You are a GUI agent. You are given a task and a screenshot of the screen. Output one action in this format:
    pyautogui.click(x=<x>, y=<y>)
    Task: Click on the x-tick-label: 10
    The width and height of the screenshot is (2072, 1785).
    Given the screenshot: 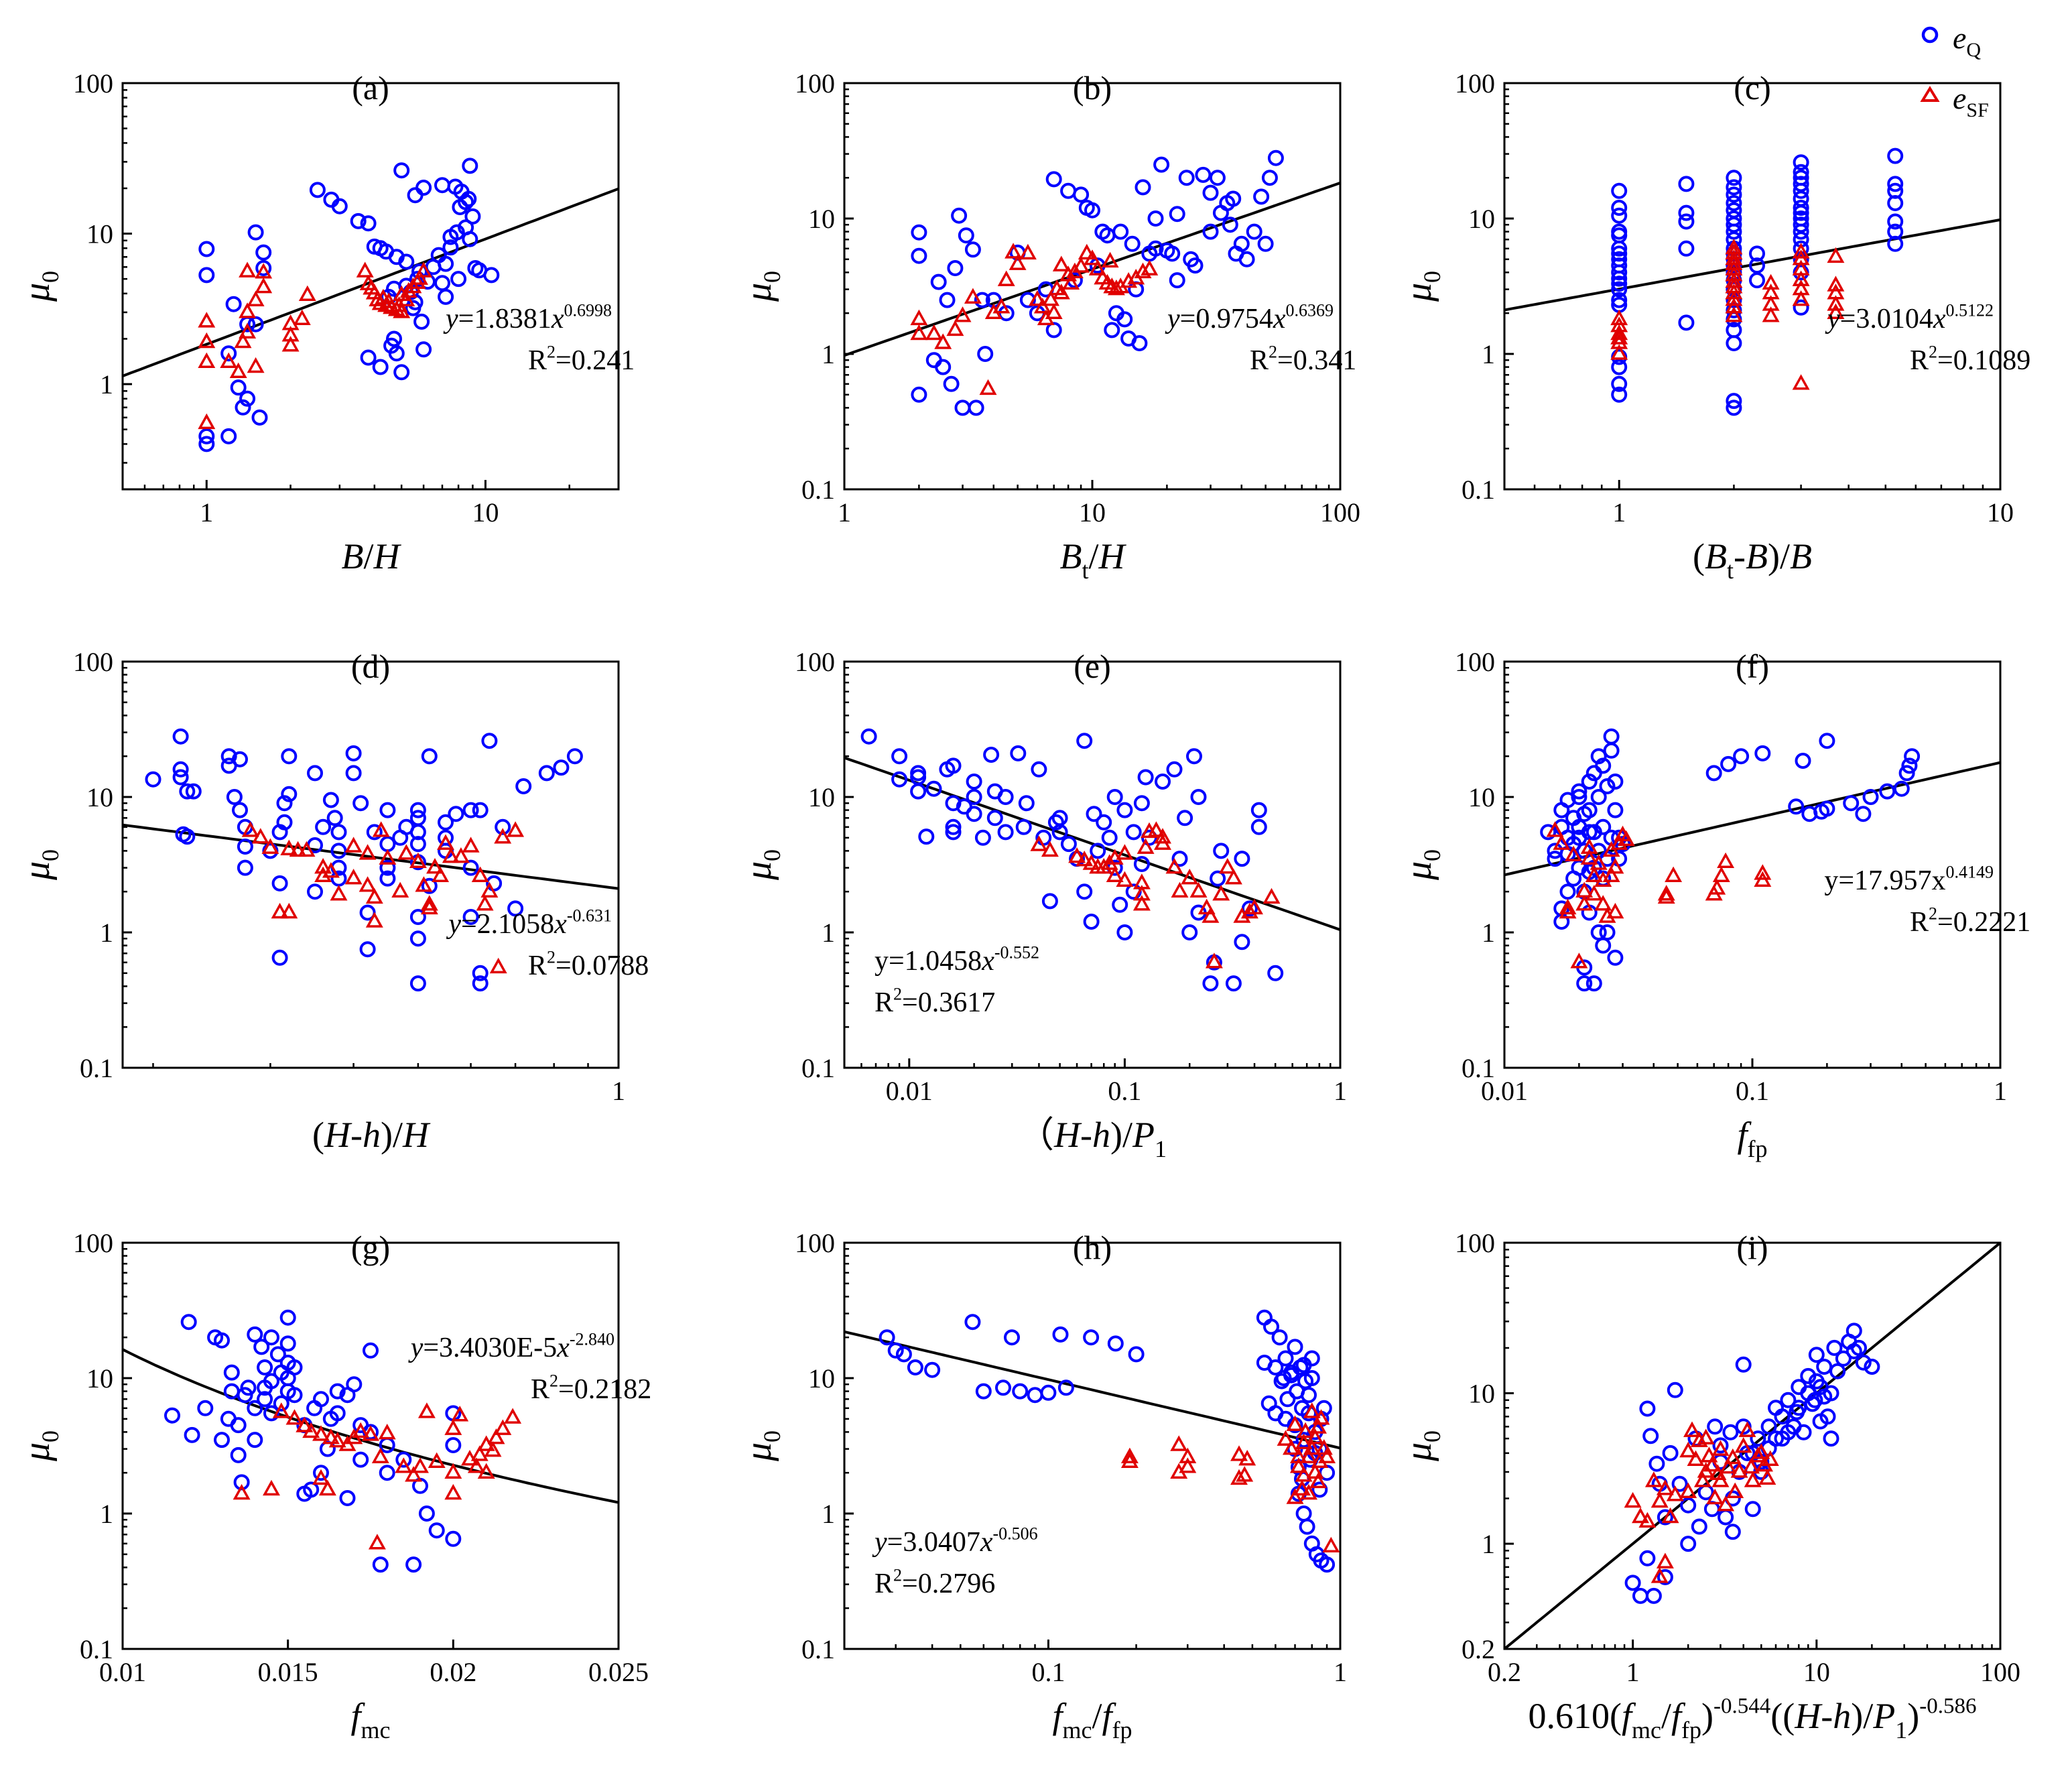 What is the action you would take?
    pyautogui.click(x=485, y=513)
    